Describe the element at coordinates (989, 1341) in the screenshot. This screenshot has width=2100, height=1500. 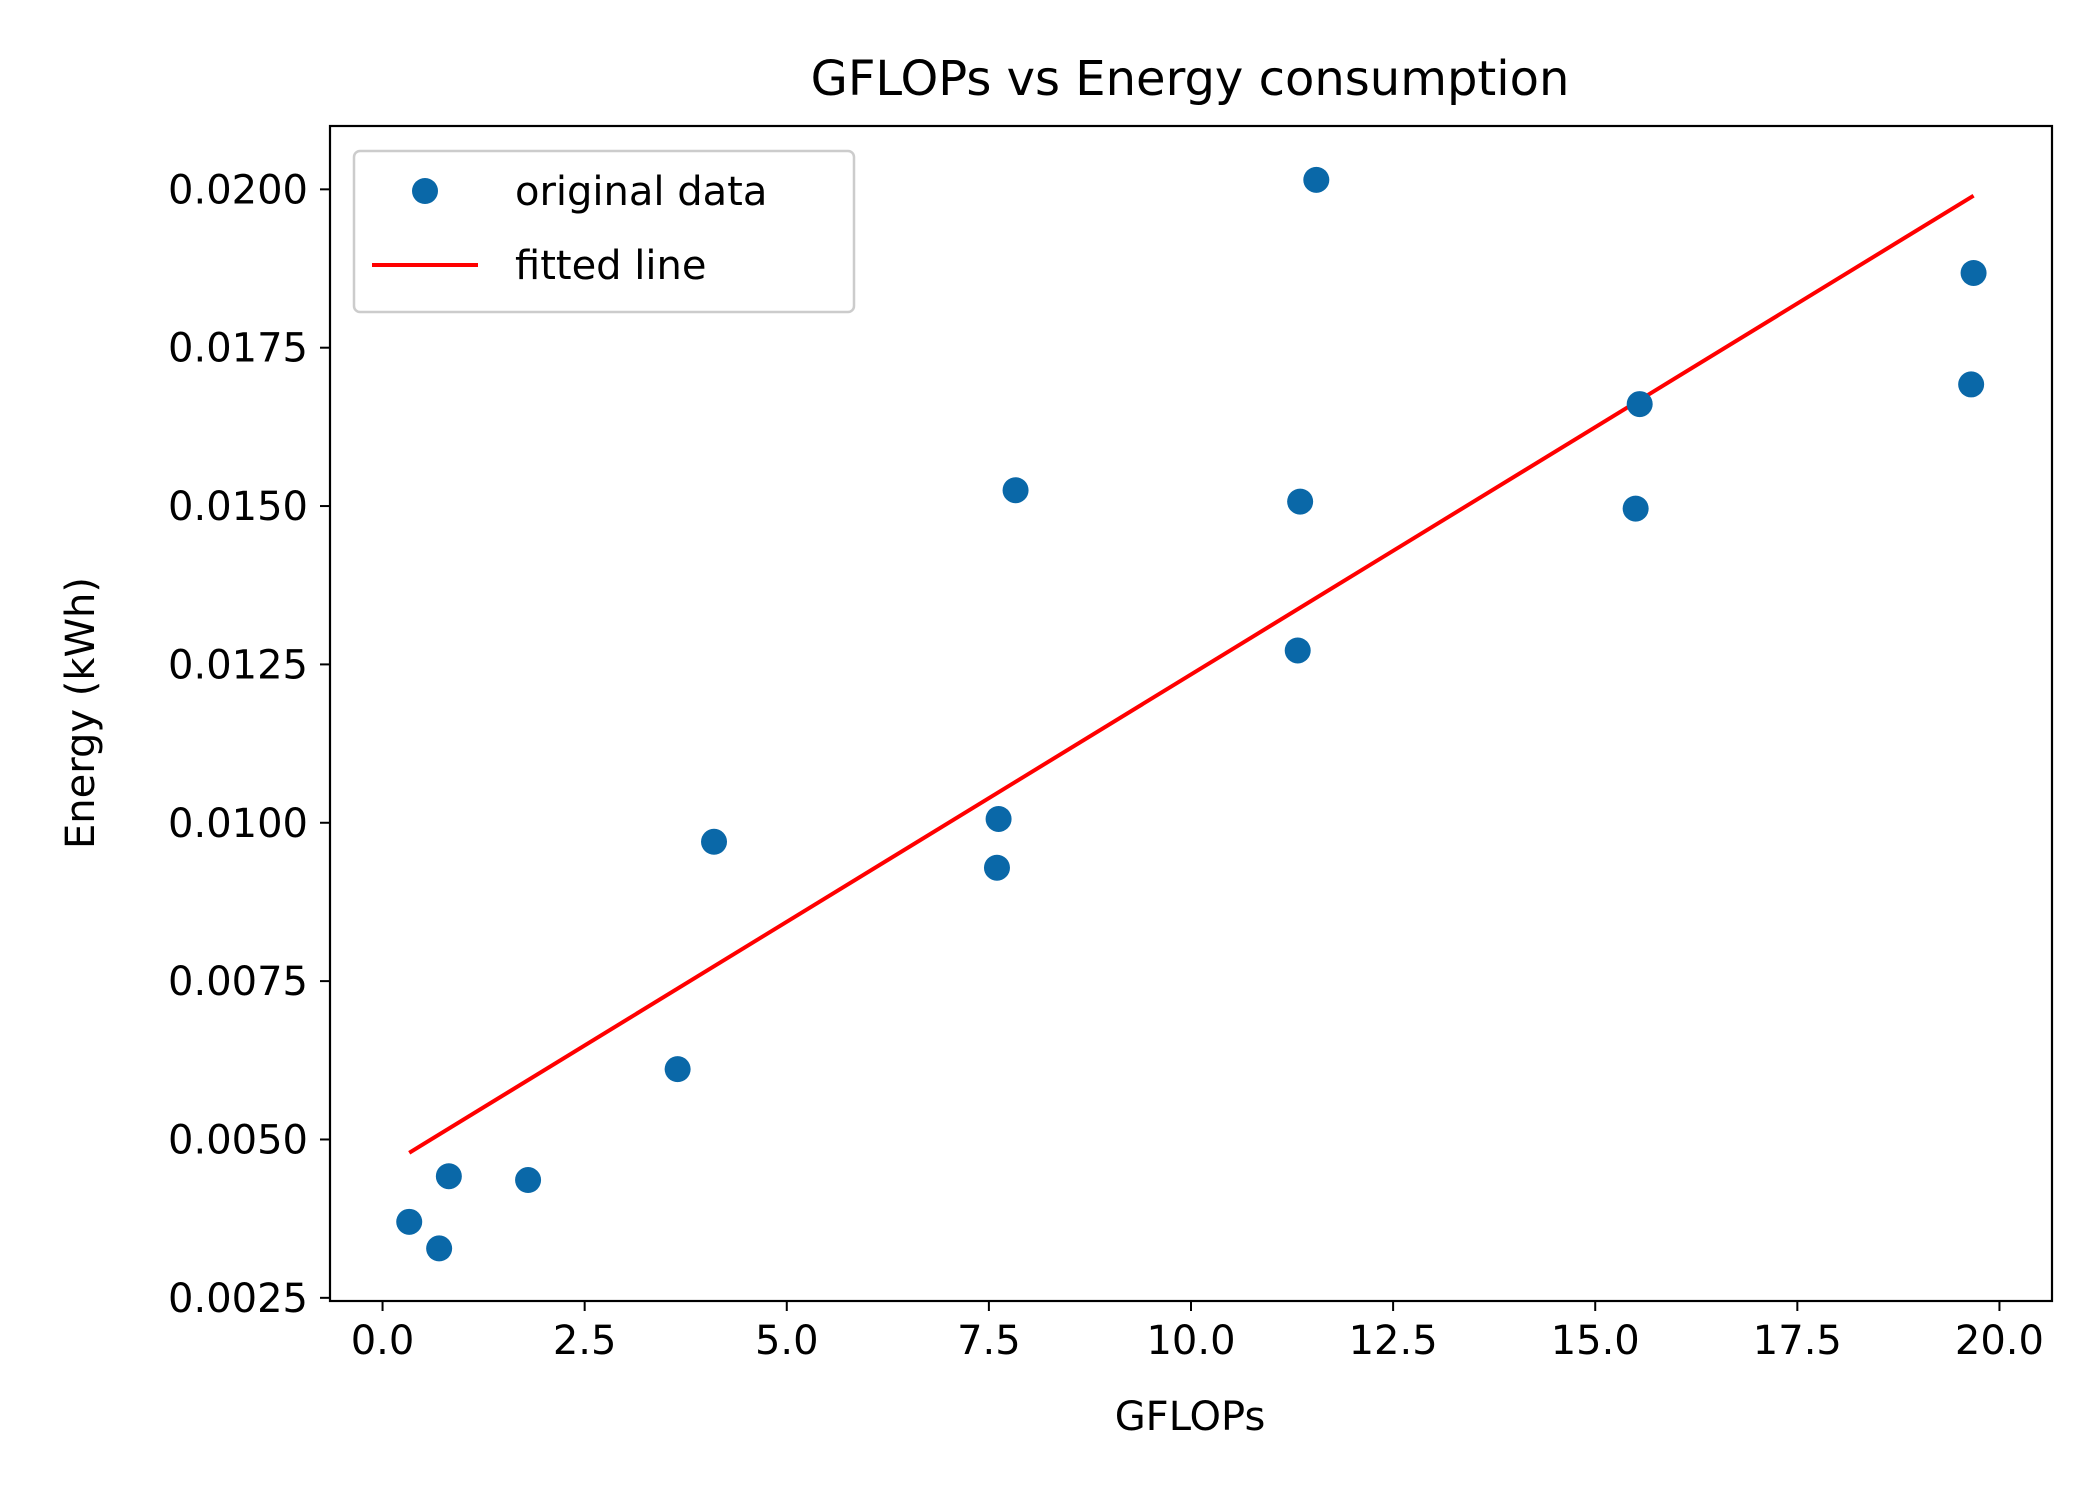
I see `x-tick-label: 7.5` at that location.